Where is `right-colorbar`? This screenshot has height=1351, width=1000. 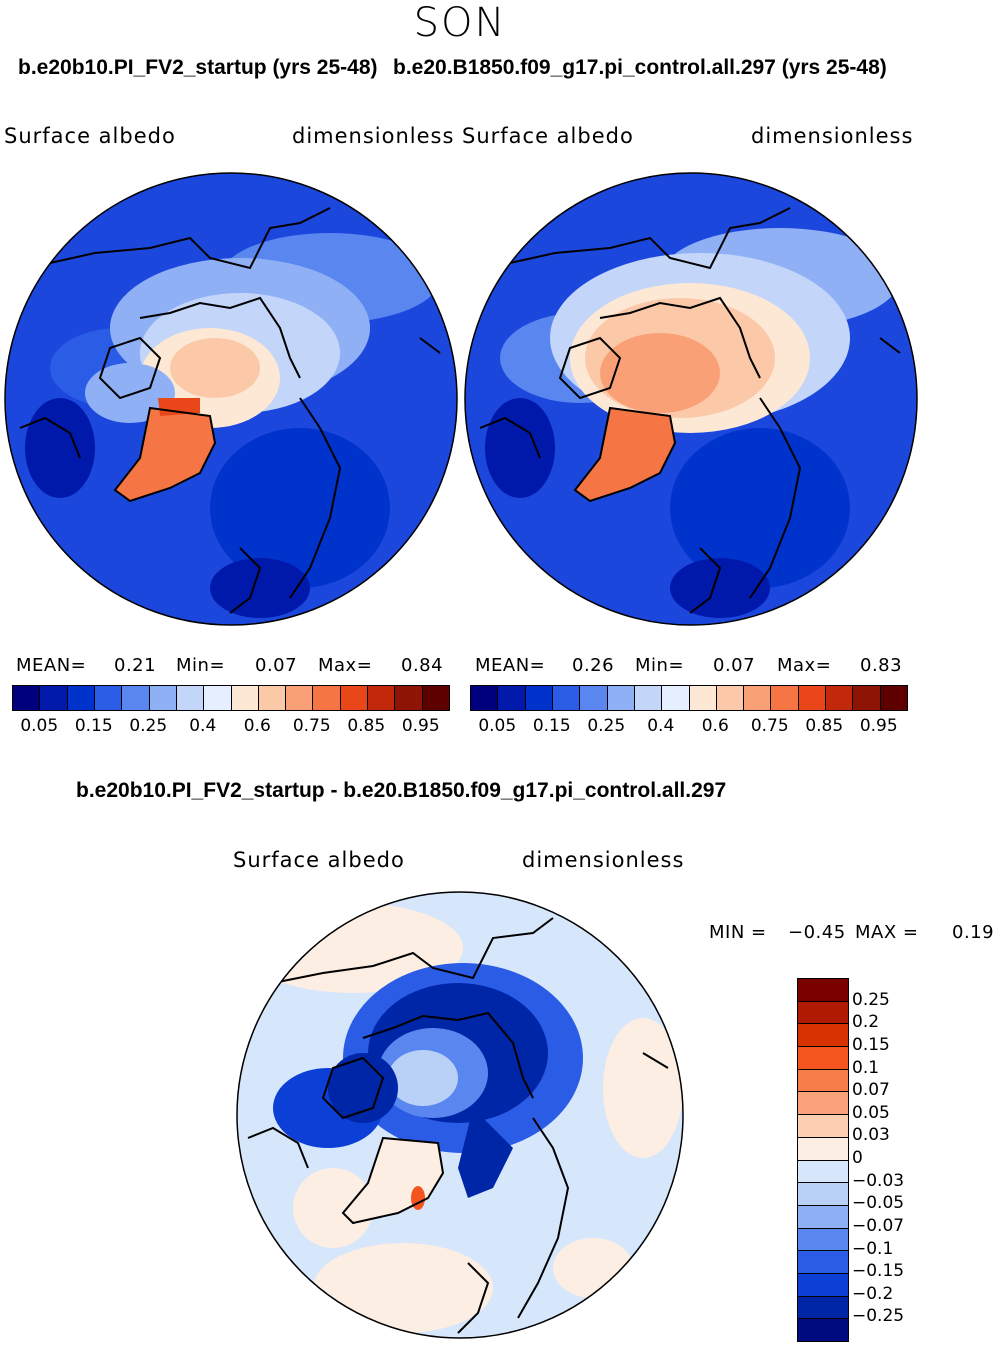 right-colorbar is located at coordinates (689, 698).